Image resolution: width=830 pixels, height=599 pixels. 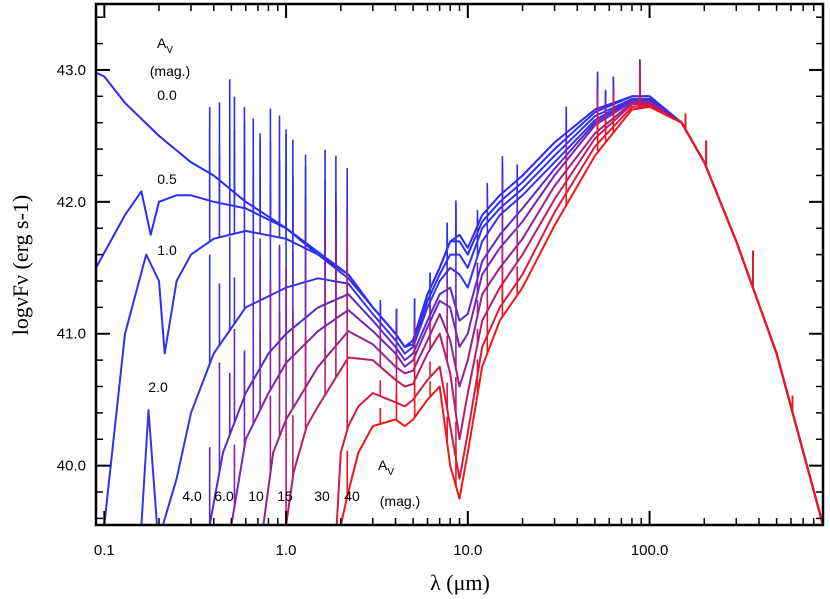 What do you see at coordinates (71, 466) in the screenshot?
I see `y-tick-label: 40.0` at bounding box center [71, 466].